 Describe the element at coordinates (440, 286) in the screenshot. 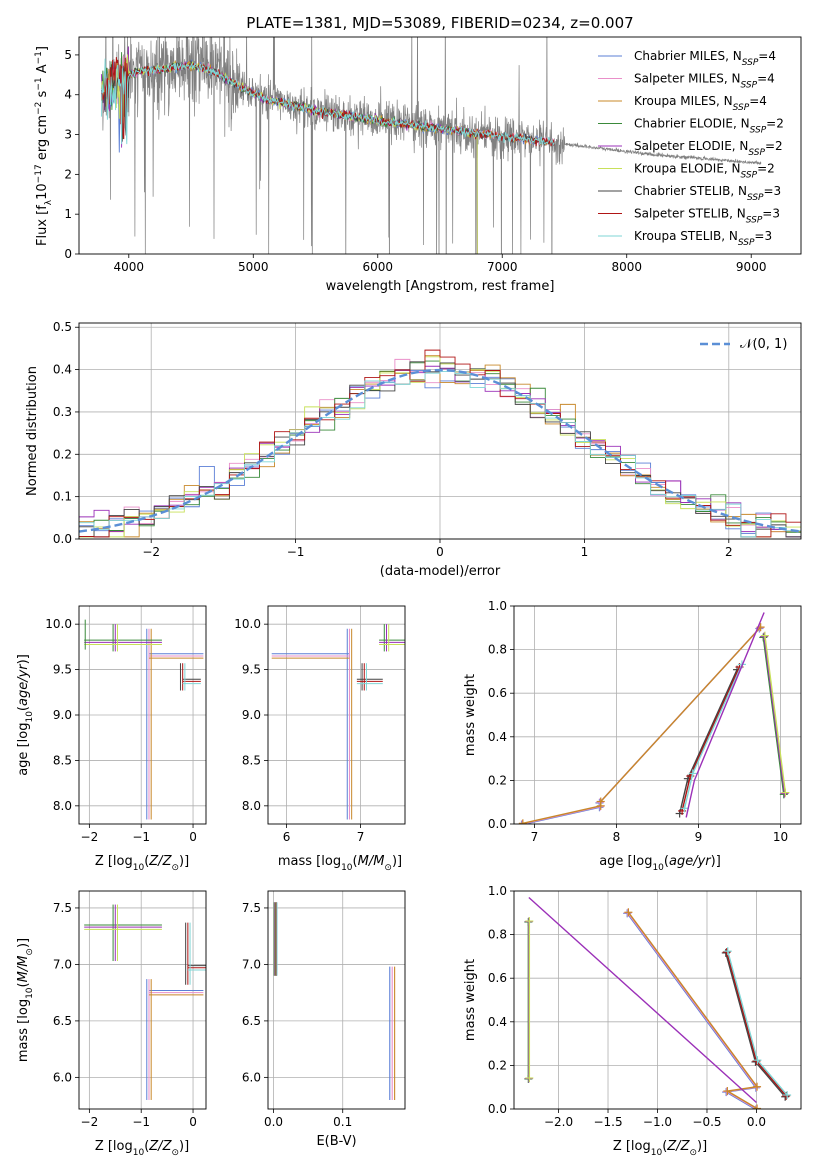

I see `x-axis-label: wavelength [Angstrom, rest frame]` at that location.